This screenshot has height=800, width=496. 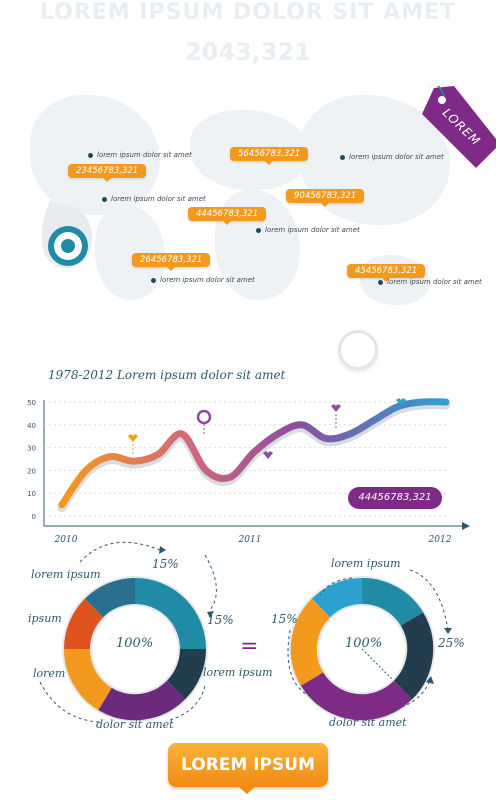 What do you see at coordinates (368, 722) in the screenshot?
I see `ring-right-label-4: dolor sit amet` at bounding box center [368, 722].